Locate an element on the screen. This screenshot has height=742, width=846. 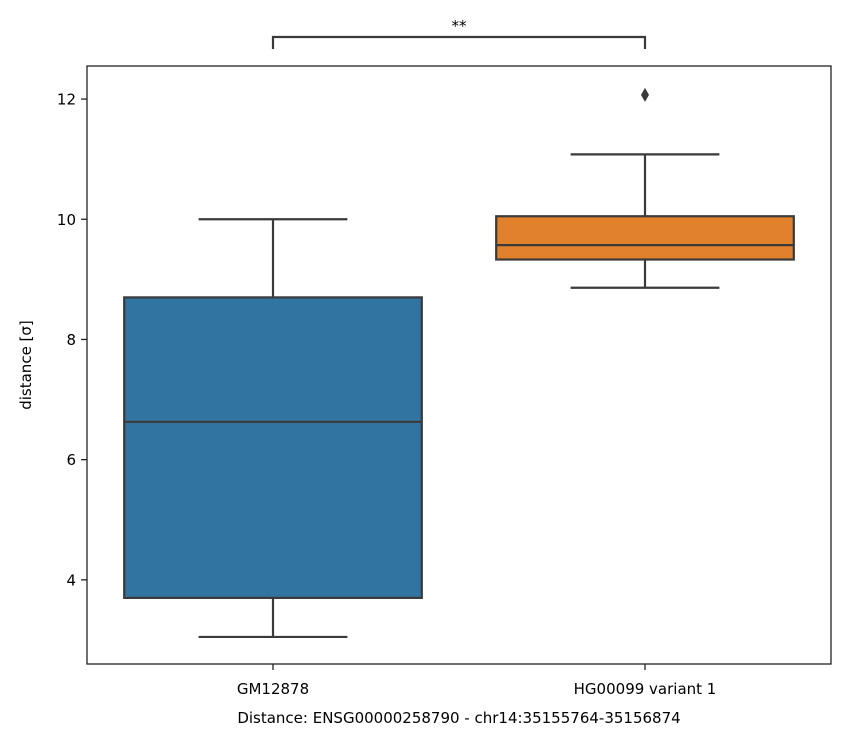
y-tick-label: 8 is located at coordinates (71, 340).